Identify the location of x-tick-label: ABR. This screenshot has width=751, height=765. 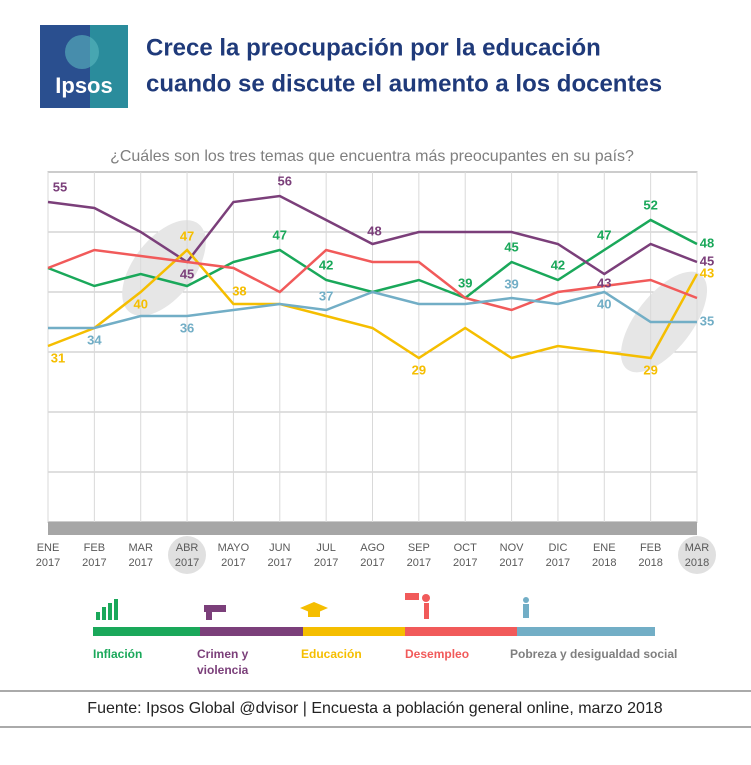
(187, 548).